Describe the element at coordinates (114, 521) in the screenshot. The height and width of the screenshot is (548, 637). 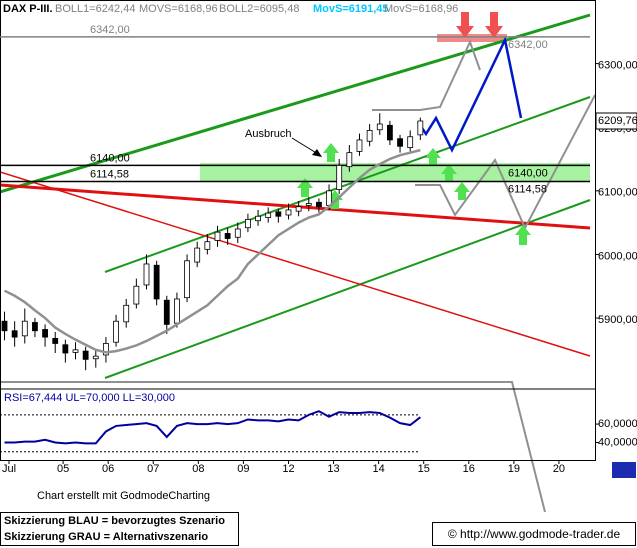
I see `legend-text: Skizzierung BLAU = bevorzugtes Szenario` at that location.